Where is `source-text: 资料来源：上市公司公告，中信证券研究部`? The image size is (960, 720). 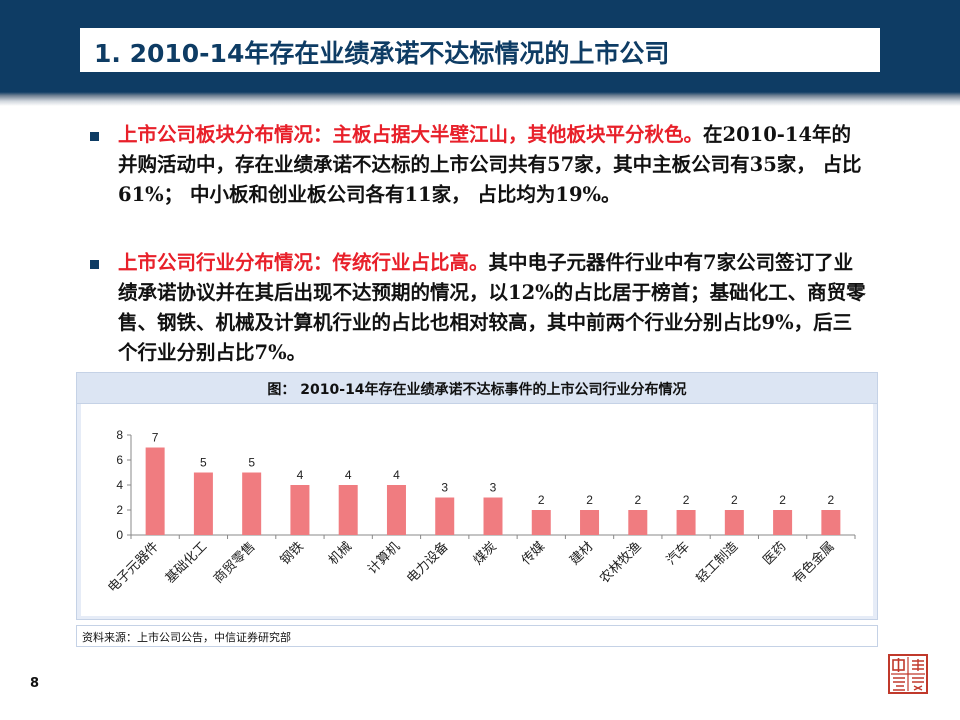
source-text: 资料来源：上市公司公告，中信证券研究部 is located at coordinates (186, 637).